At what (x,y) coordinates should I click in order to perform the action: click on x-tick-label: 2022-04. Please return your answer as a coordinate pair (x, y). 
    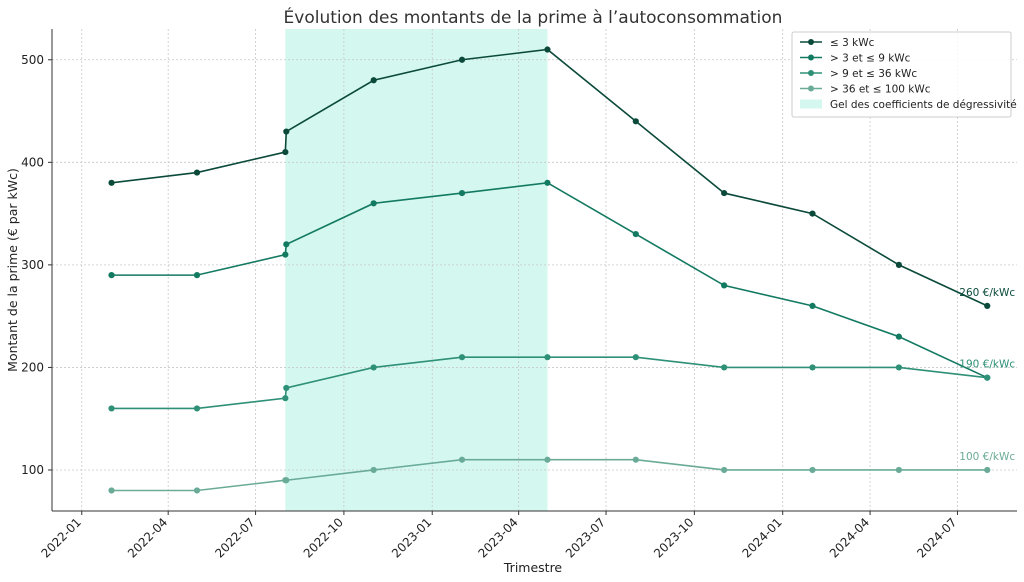
    Looking at the image, I should click on (147, 537).